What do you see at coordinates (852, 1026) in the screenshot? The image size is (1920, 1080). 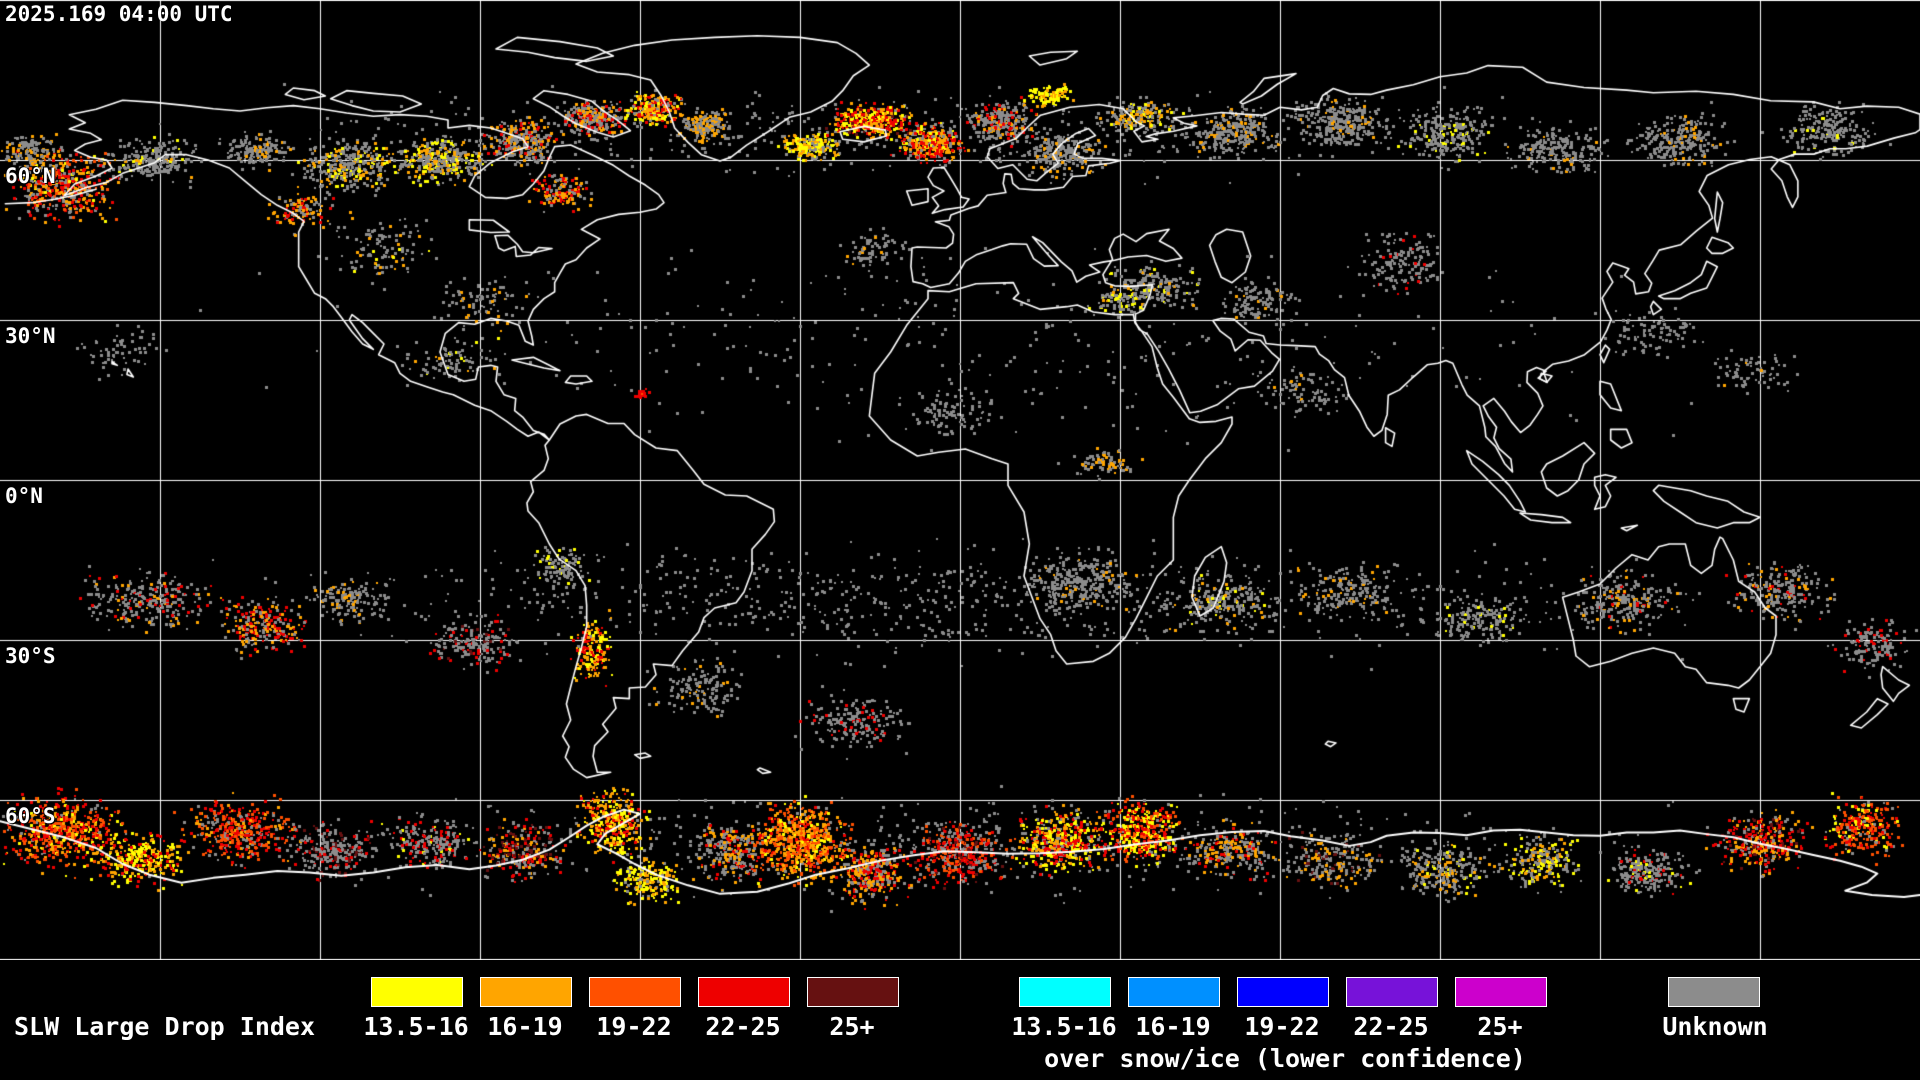 I see `legend-label-slw-4: 25+` at bounding box center [852, 1026].